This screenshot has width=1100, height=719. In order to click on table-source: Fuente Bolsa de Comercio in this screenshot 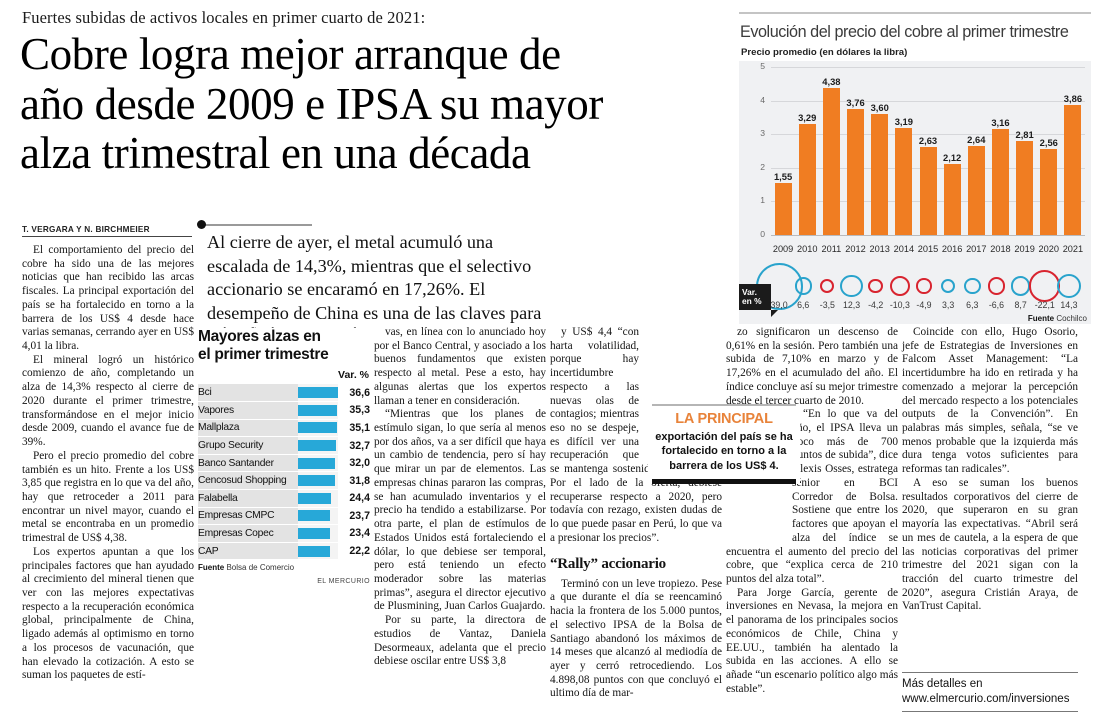, I will do `click(284, 567)`.